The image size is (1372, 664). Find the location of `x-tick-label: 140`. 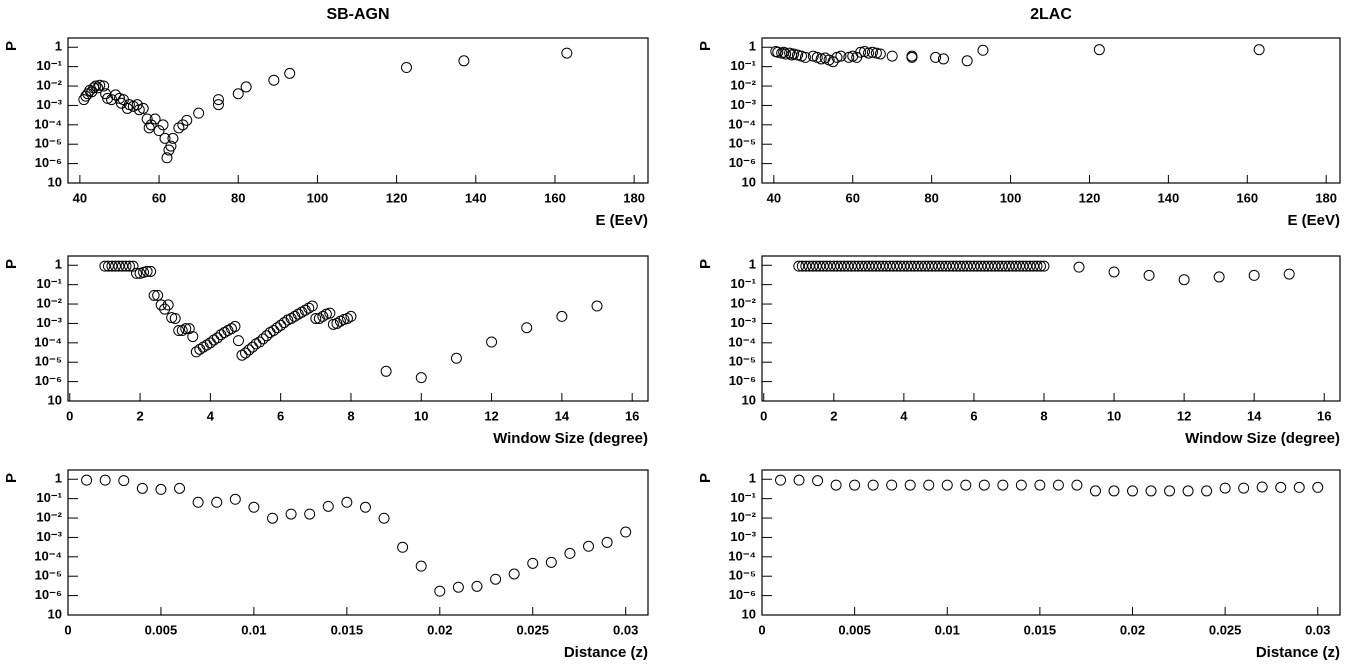

x-tick-label: 140 is located at coordinates (1169, 197).